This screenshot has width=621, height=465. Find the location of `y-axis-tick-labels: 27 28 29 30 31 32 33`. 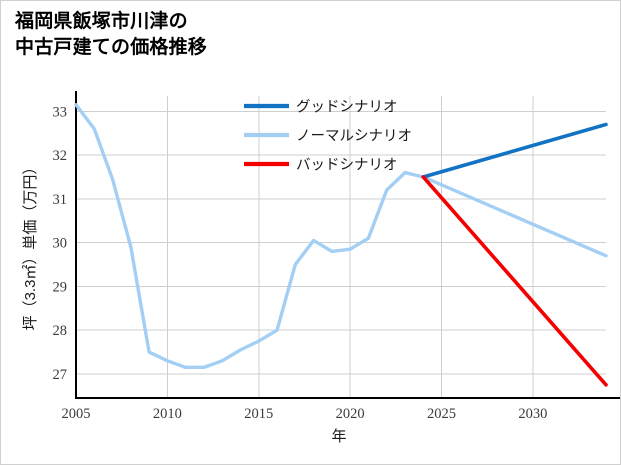

y-axis-tick-labels: 27 28 29 30 31 32 33 is located at coordinates (60, 243).